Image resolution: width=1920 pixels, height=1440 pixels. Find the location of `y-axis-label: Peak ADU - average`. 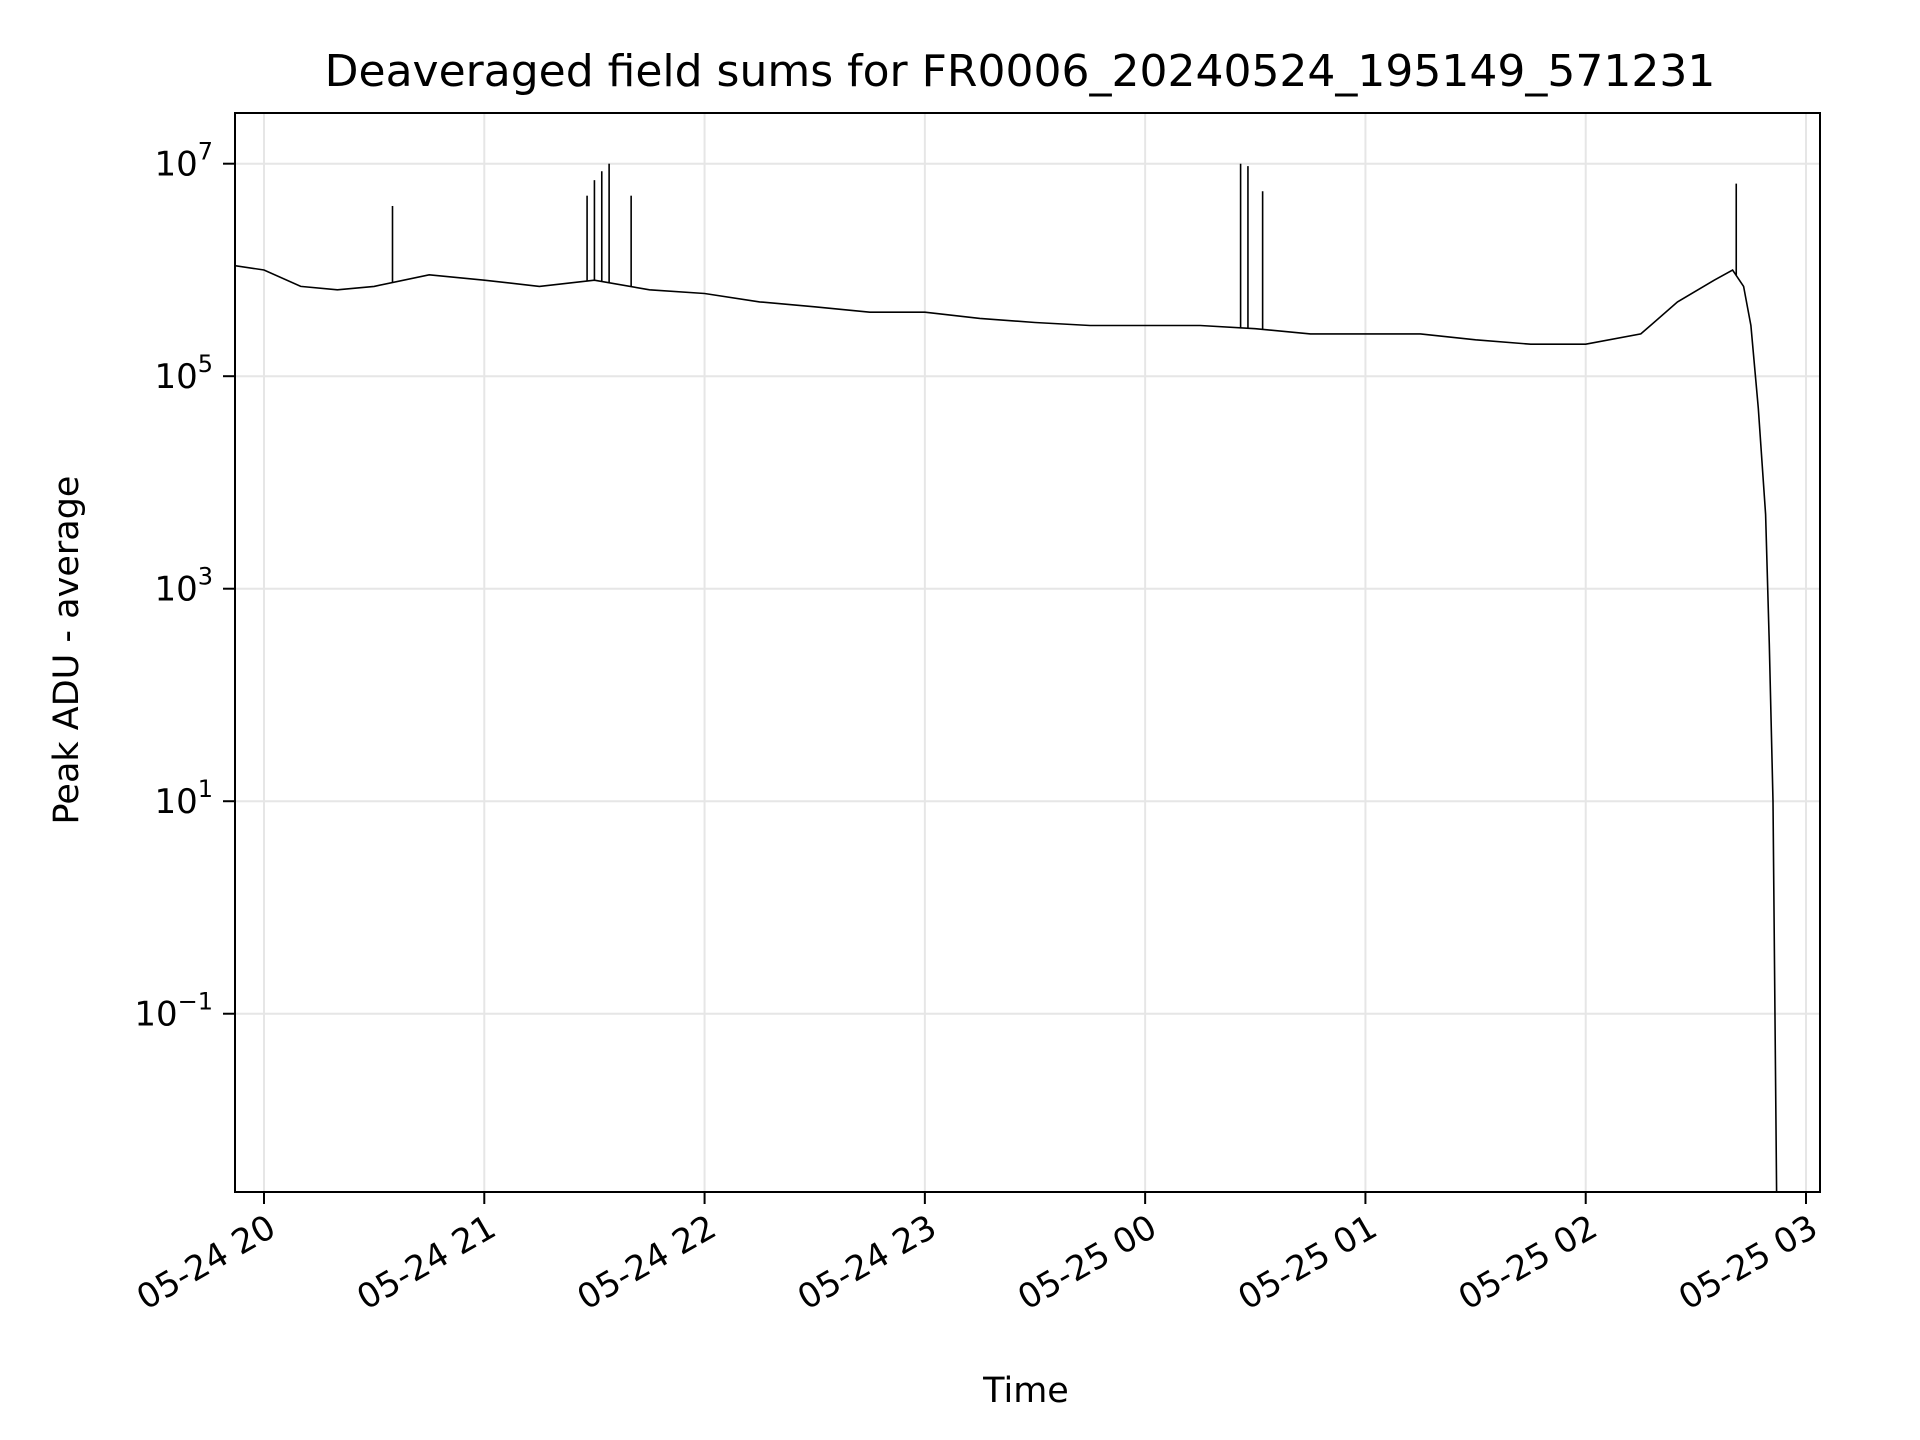

y-axis-label: Peak ADU - average is located at coordinates (67, 650).